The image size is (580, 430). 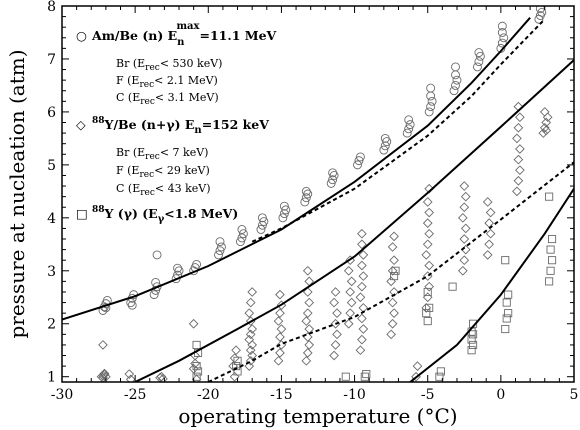 What do you see at coordinates (163, 190) in the screenshot?
I see `legend-ybe-line-3: C (Erec< 43 keV)` at bounding box center [163, 190].